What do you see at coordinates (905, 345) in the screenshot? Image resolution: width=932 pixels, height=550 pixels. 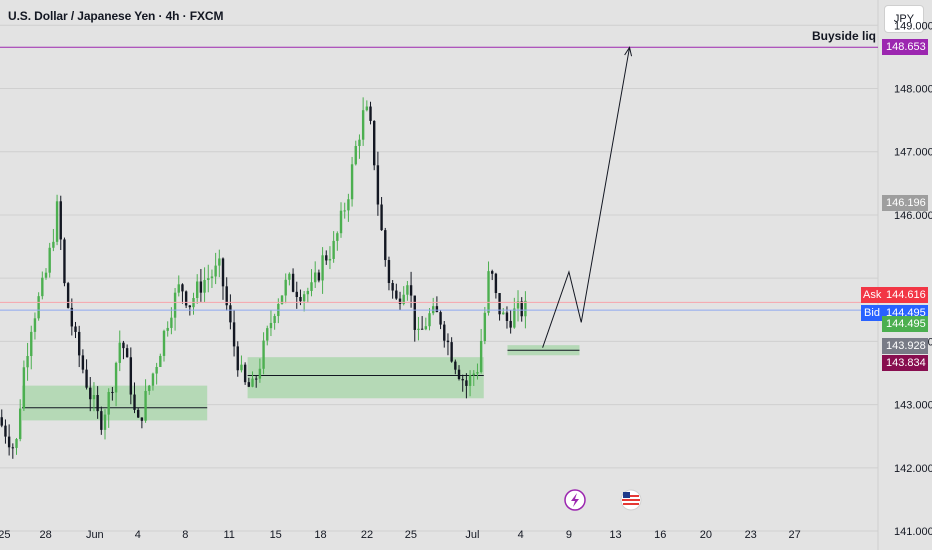 I see `level-price-label: 143.928` at bounding box center [905, 345].